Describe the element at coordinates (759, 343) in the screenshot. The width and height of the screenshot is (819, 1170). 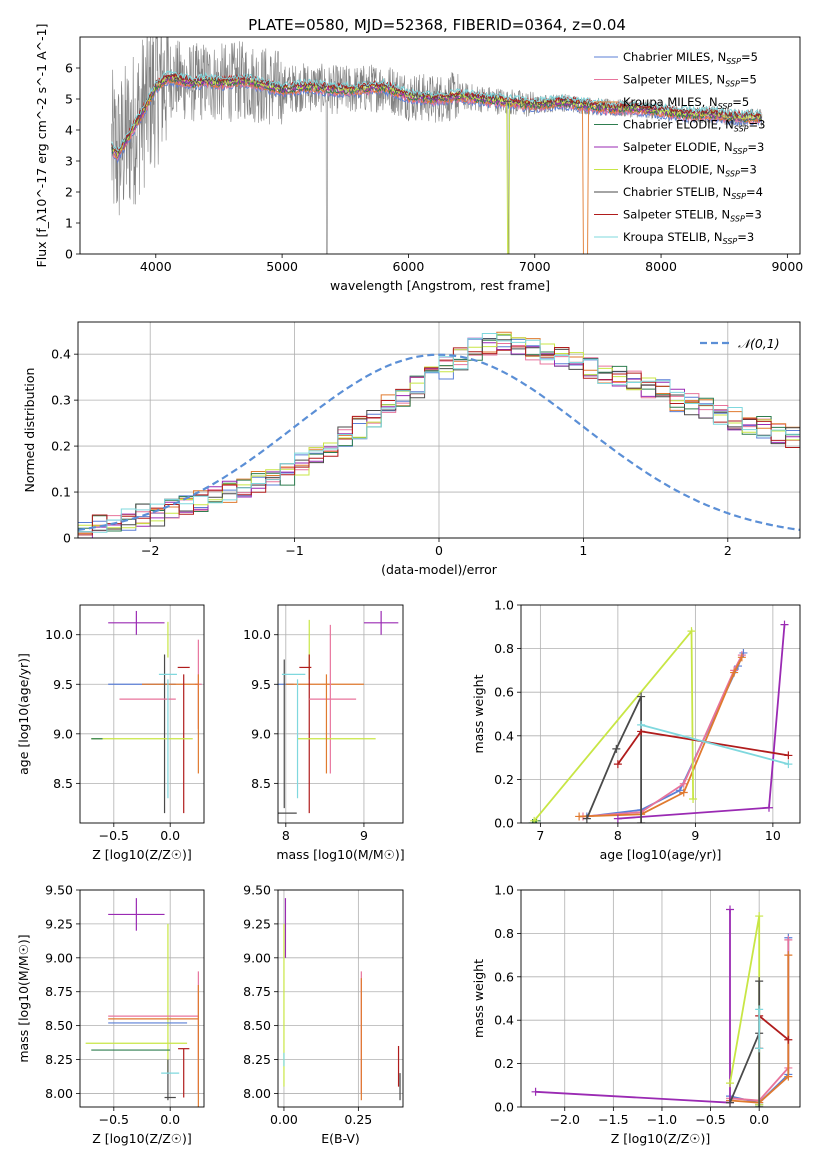
I see `normal-legend-label: 𝒩(0,1)` at that location.